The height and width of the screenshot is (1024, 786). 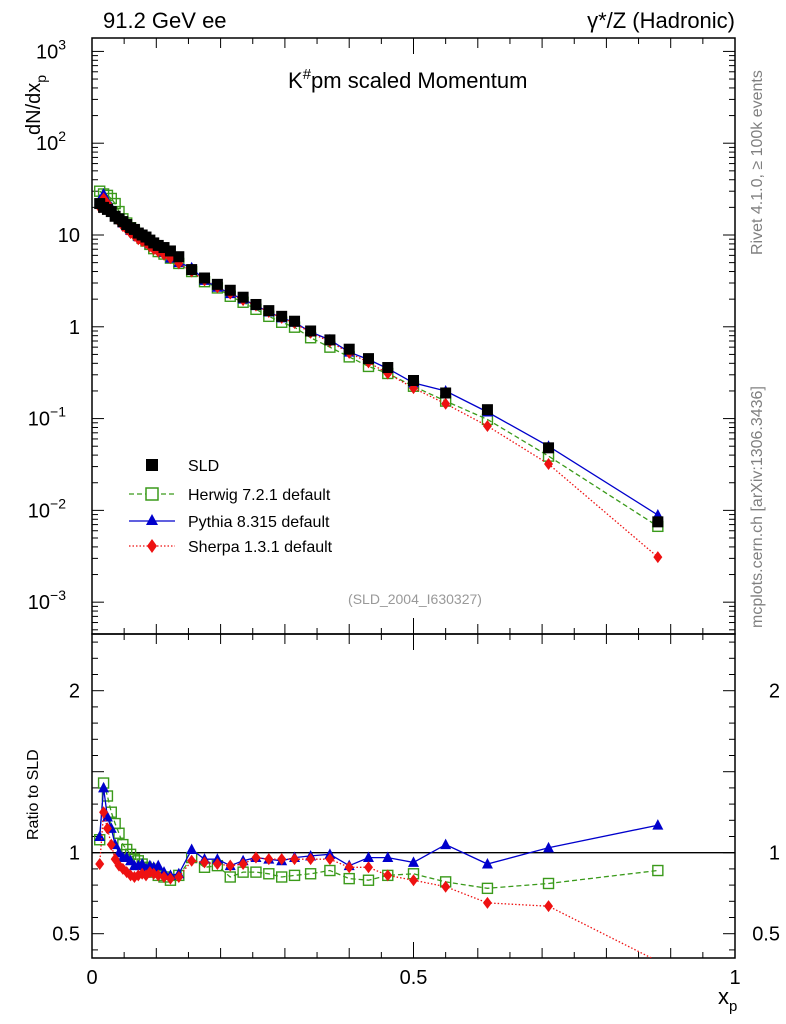 I want to click on chart-title-superscript: #, so click(x=307, y=74).